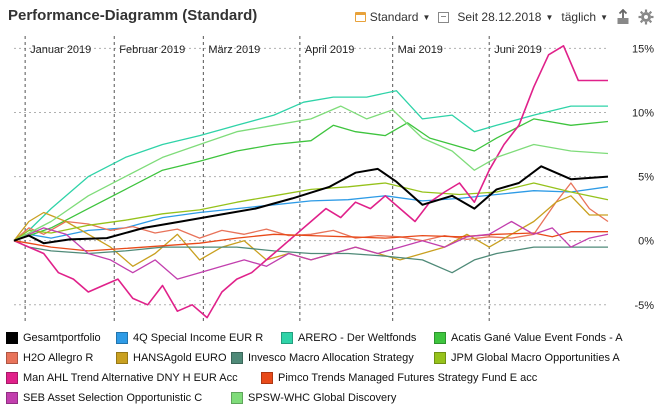  I want to click on y-tick-label: 10%, so click(643, 114).